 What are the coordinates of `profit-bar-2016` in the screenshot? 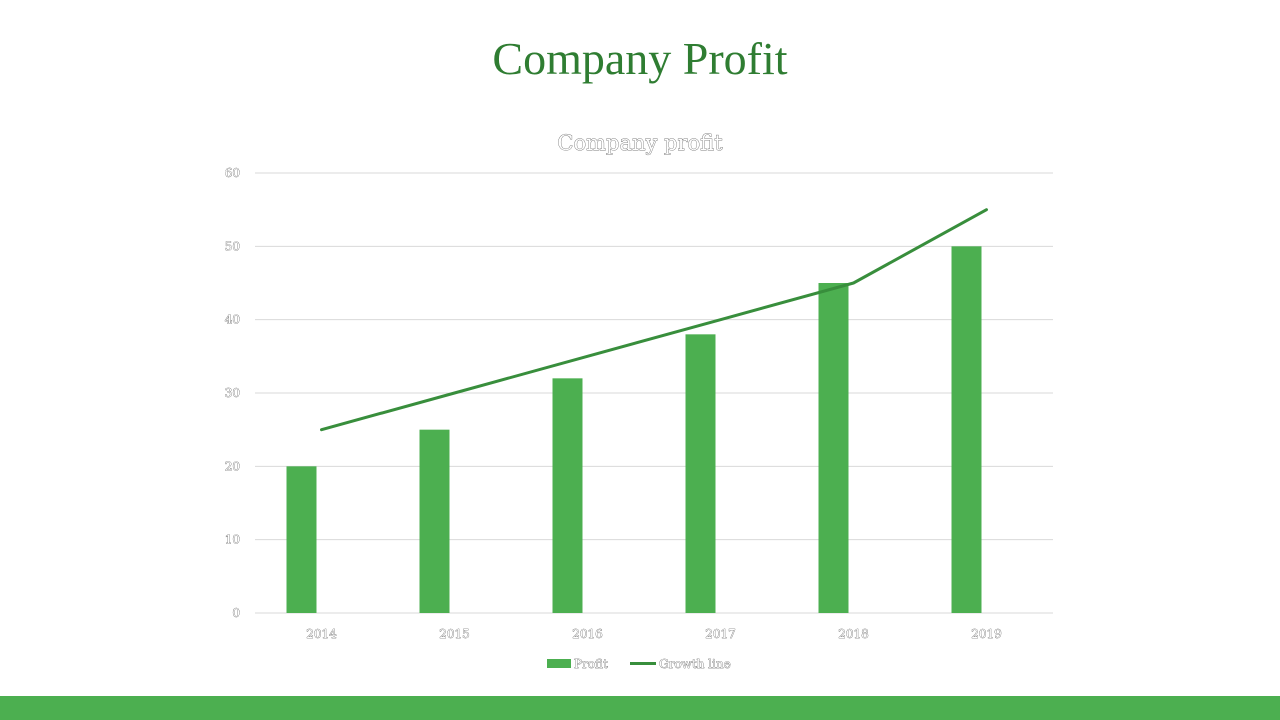 It's located at (567, 495).